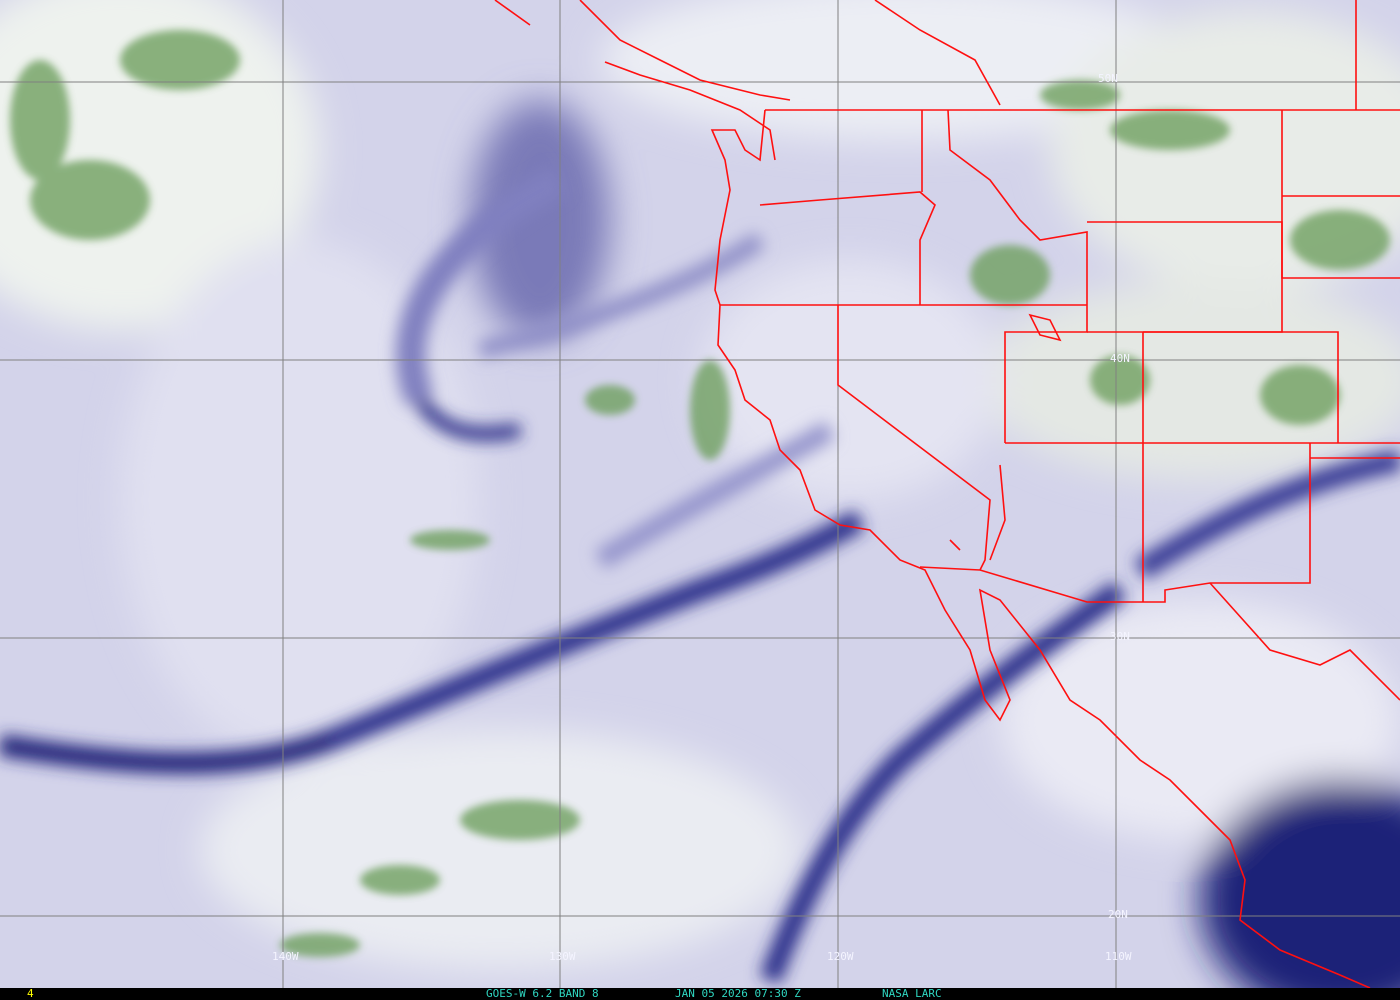  I want to click on lon-label-110w: 110W, so click(1118, 956).